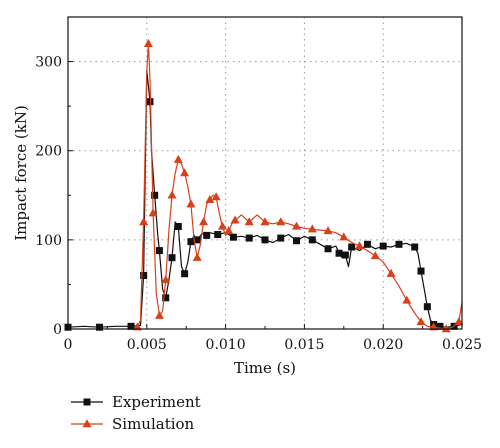  Describe the element at coordinates (136, 413) in the screenshot. I see `legend: Experiment Simulation` at that location.